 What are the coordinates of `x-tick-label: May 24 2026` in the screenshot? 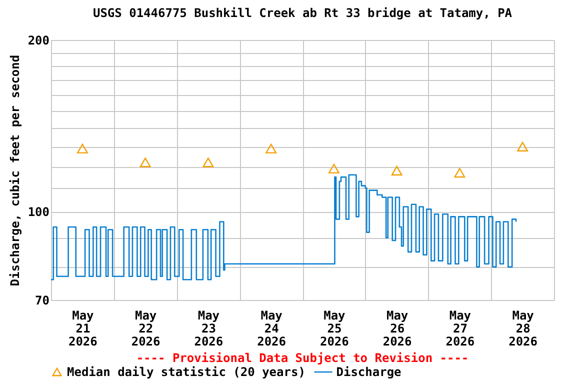 It's located at (271, 328).